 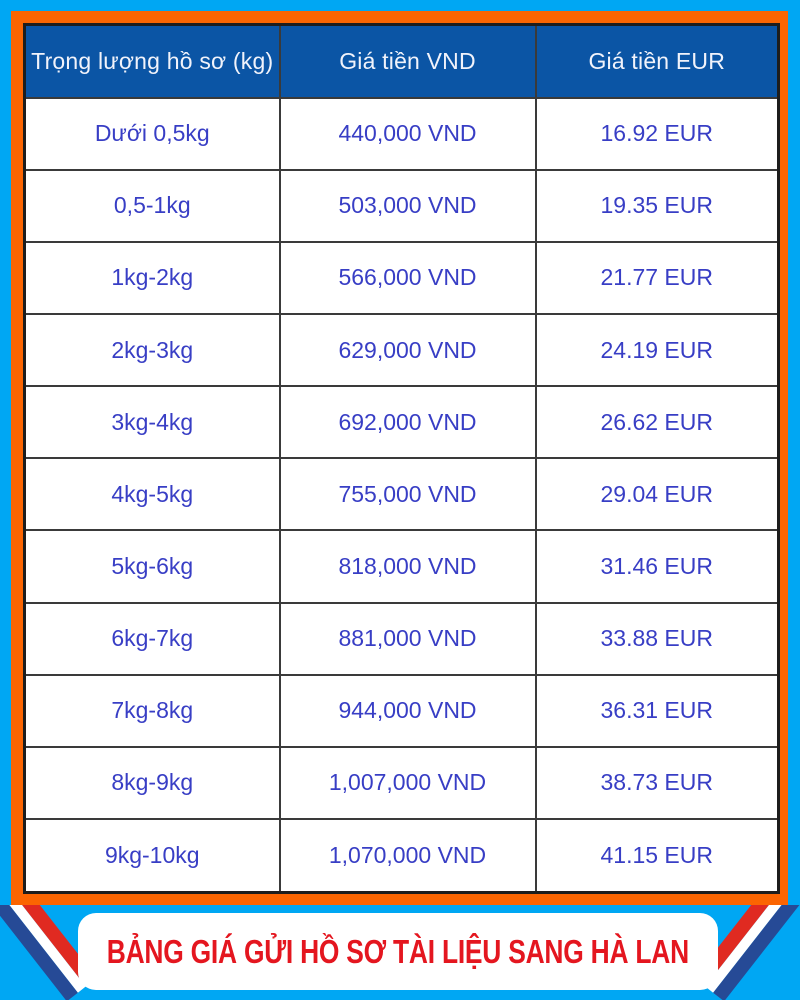 I want to click on vnd-cell: 1,070,000 VND, so click(x=407, y=856).